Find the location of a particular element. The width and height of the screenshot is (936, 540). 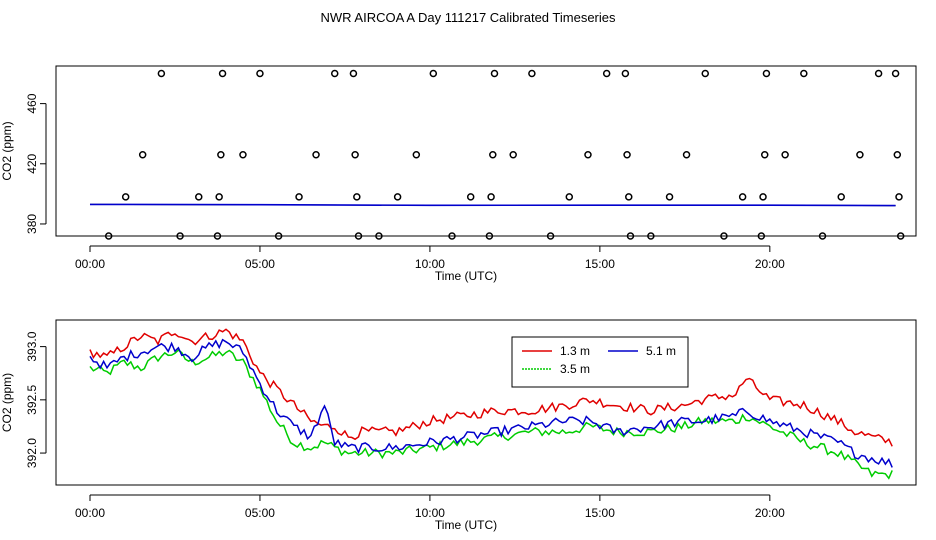

legend-label: 3.5 m is located at coordinates (575, 369).